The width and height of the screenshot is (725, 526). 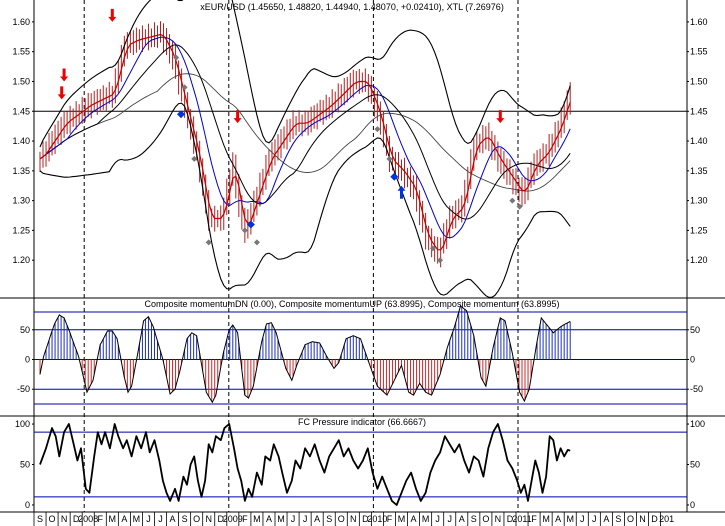 I want to click on pressure-panel-title: FC Pressure indicator (66.6667), so click(x=362, y=422).